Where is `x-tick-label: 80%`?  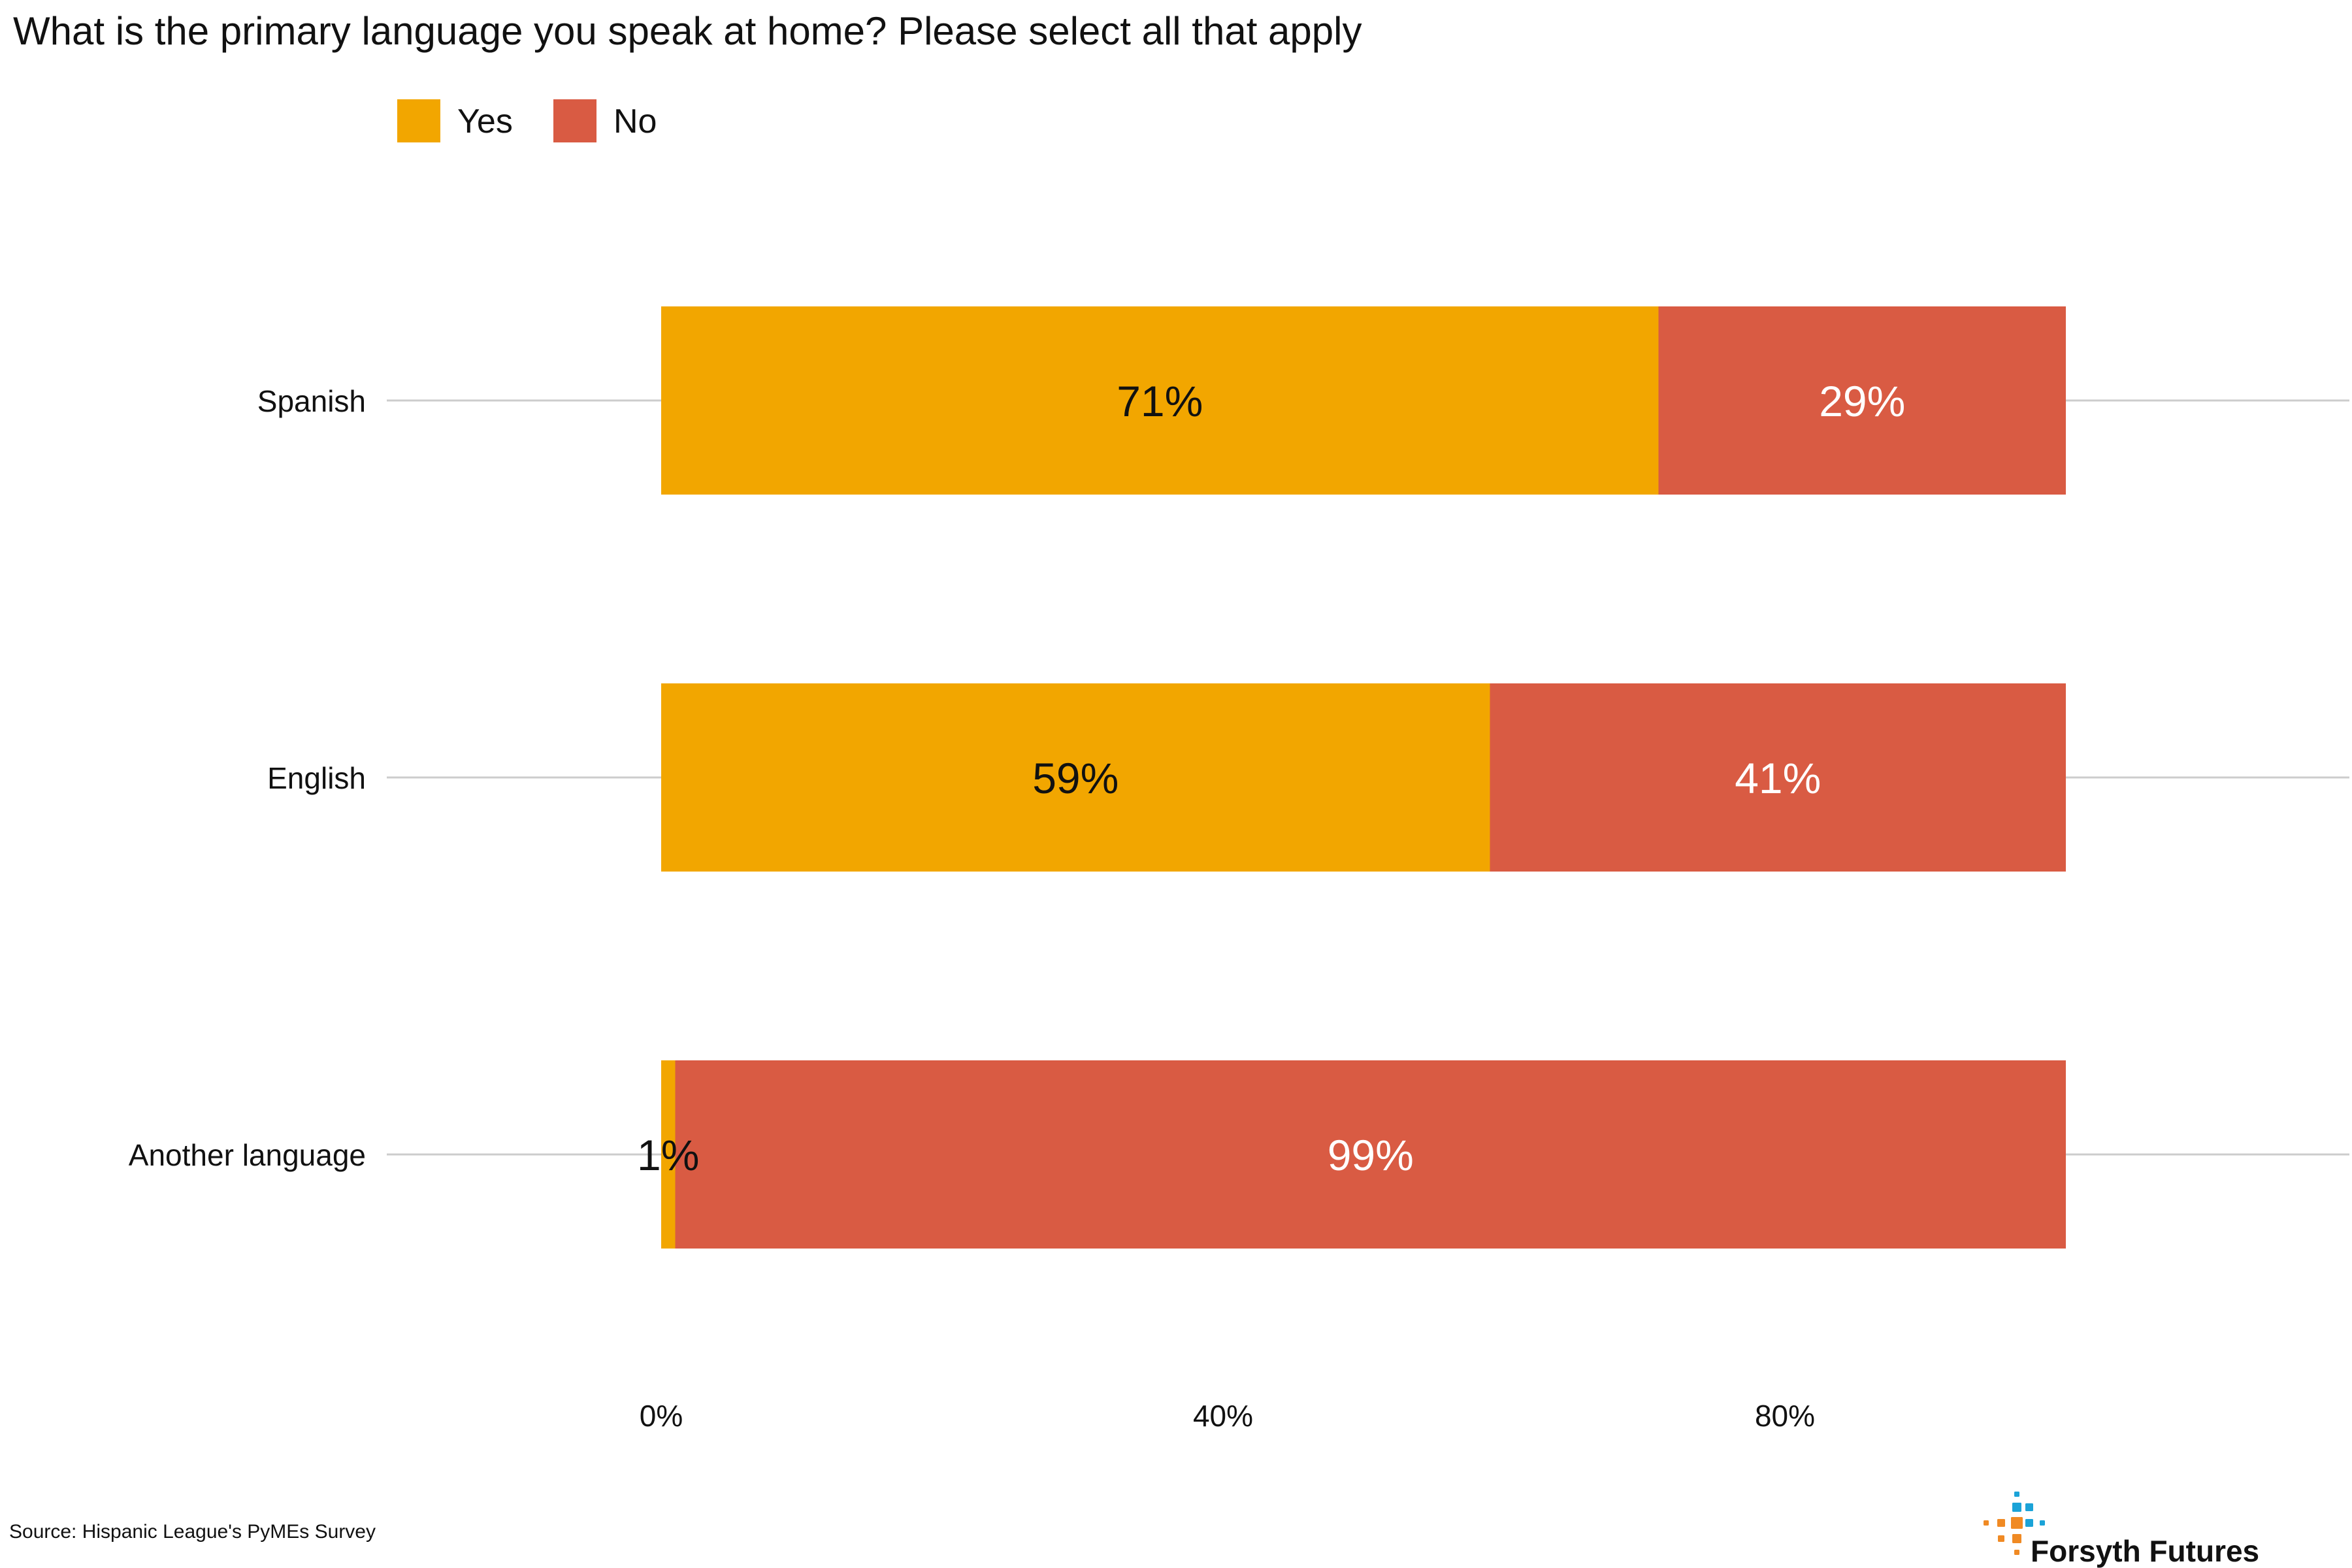 x-tick-label: 80% is located at coordinates (1785, 1416).